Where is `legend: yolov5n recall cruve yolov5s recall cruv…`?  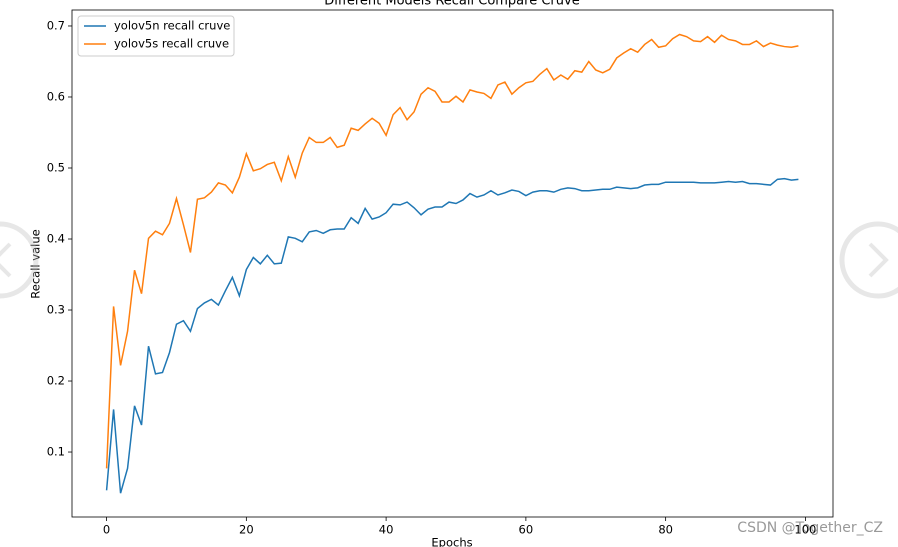 legend: yolov5n recall cruve yolov5s recall cruv… is located at coordinates (156, 36).